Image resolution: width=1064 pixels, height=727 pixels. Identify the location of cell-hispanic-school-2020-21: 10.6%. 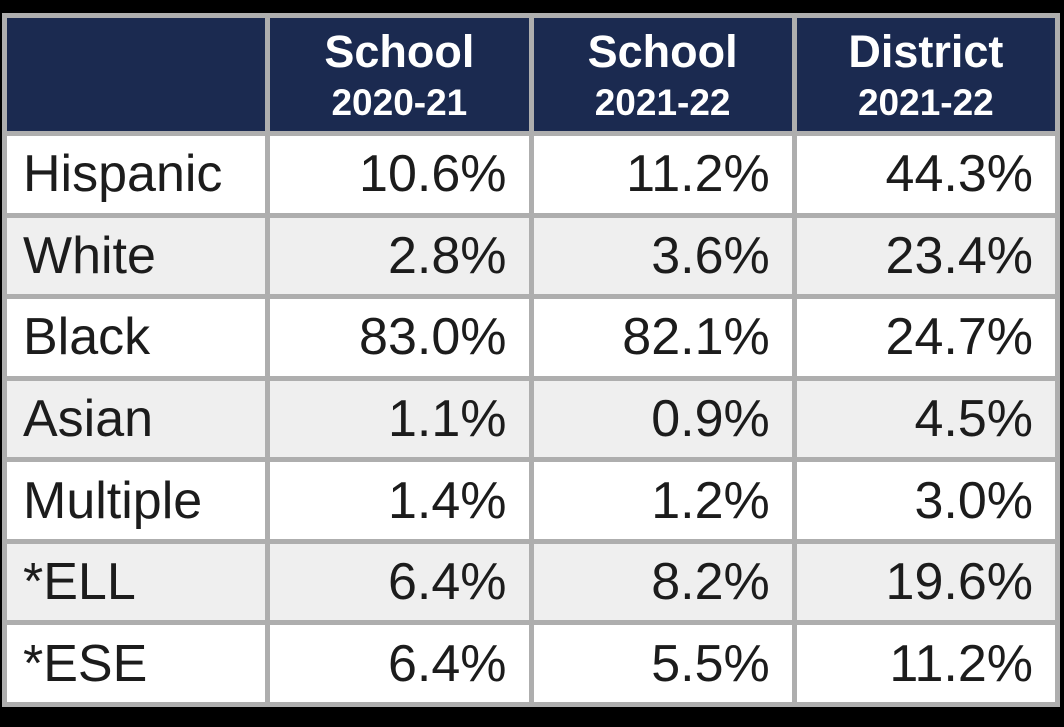
(399, 174).